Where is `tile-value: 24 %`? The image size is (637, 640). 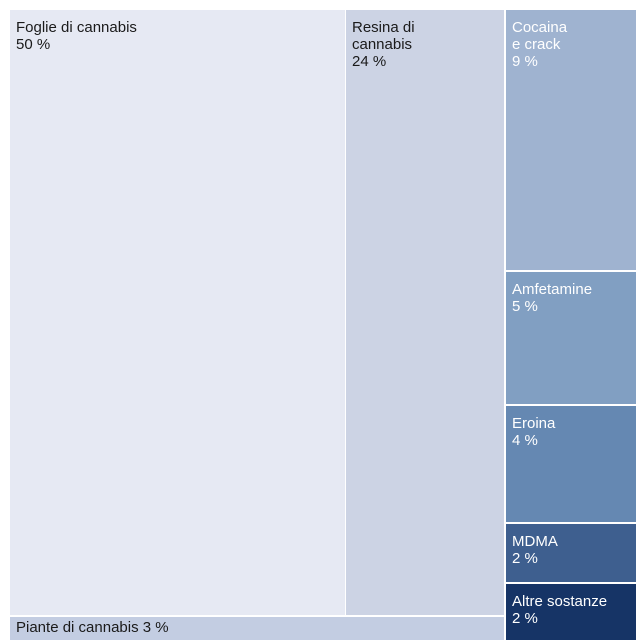
tile-value: 24 % is located at coordinates (369, 61).